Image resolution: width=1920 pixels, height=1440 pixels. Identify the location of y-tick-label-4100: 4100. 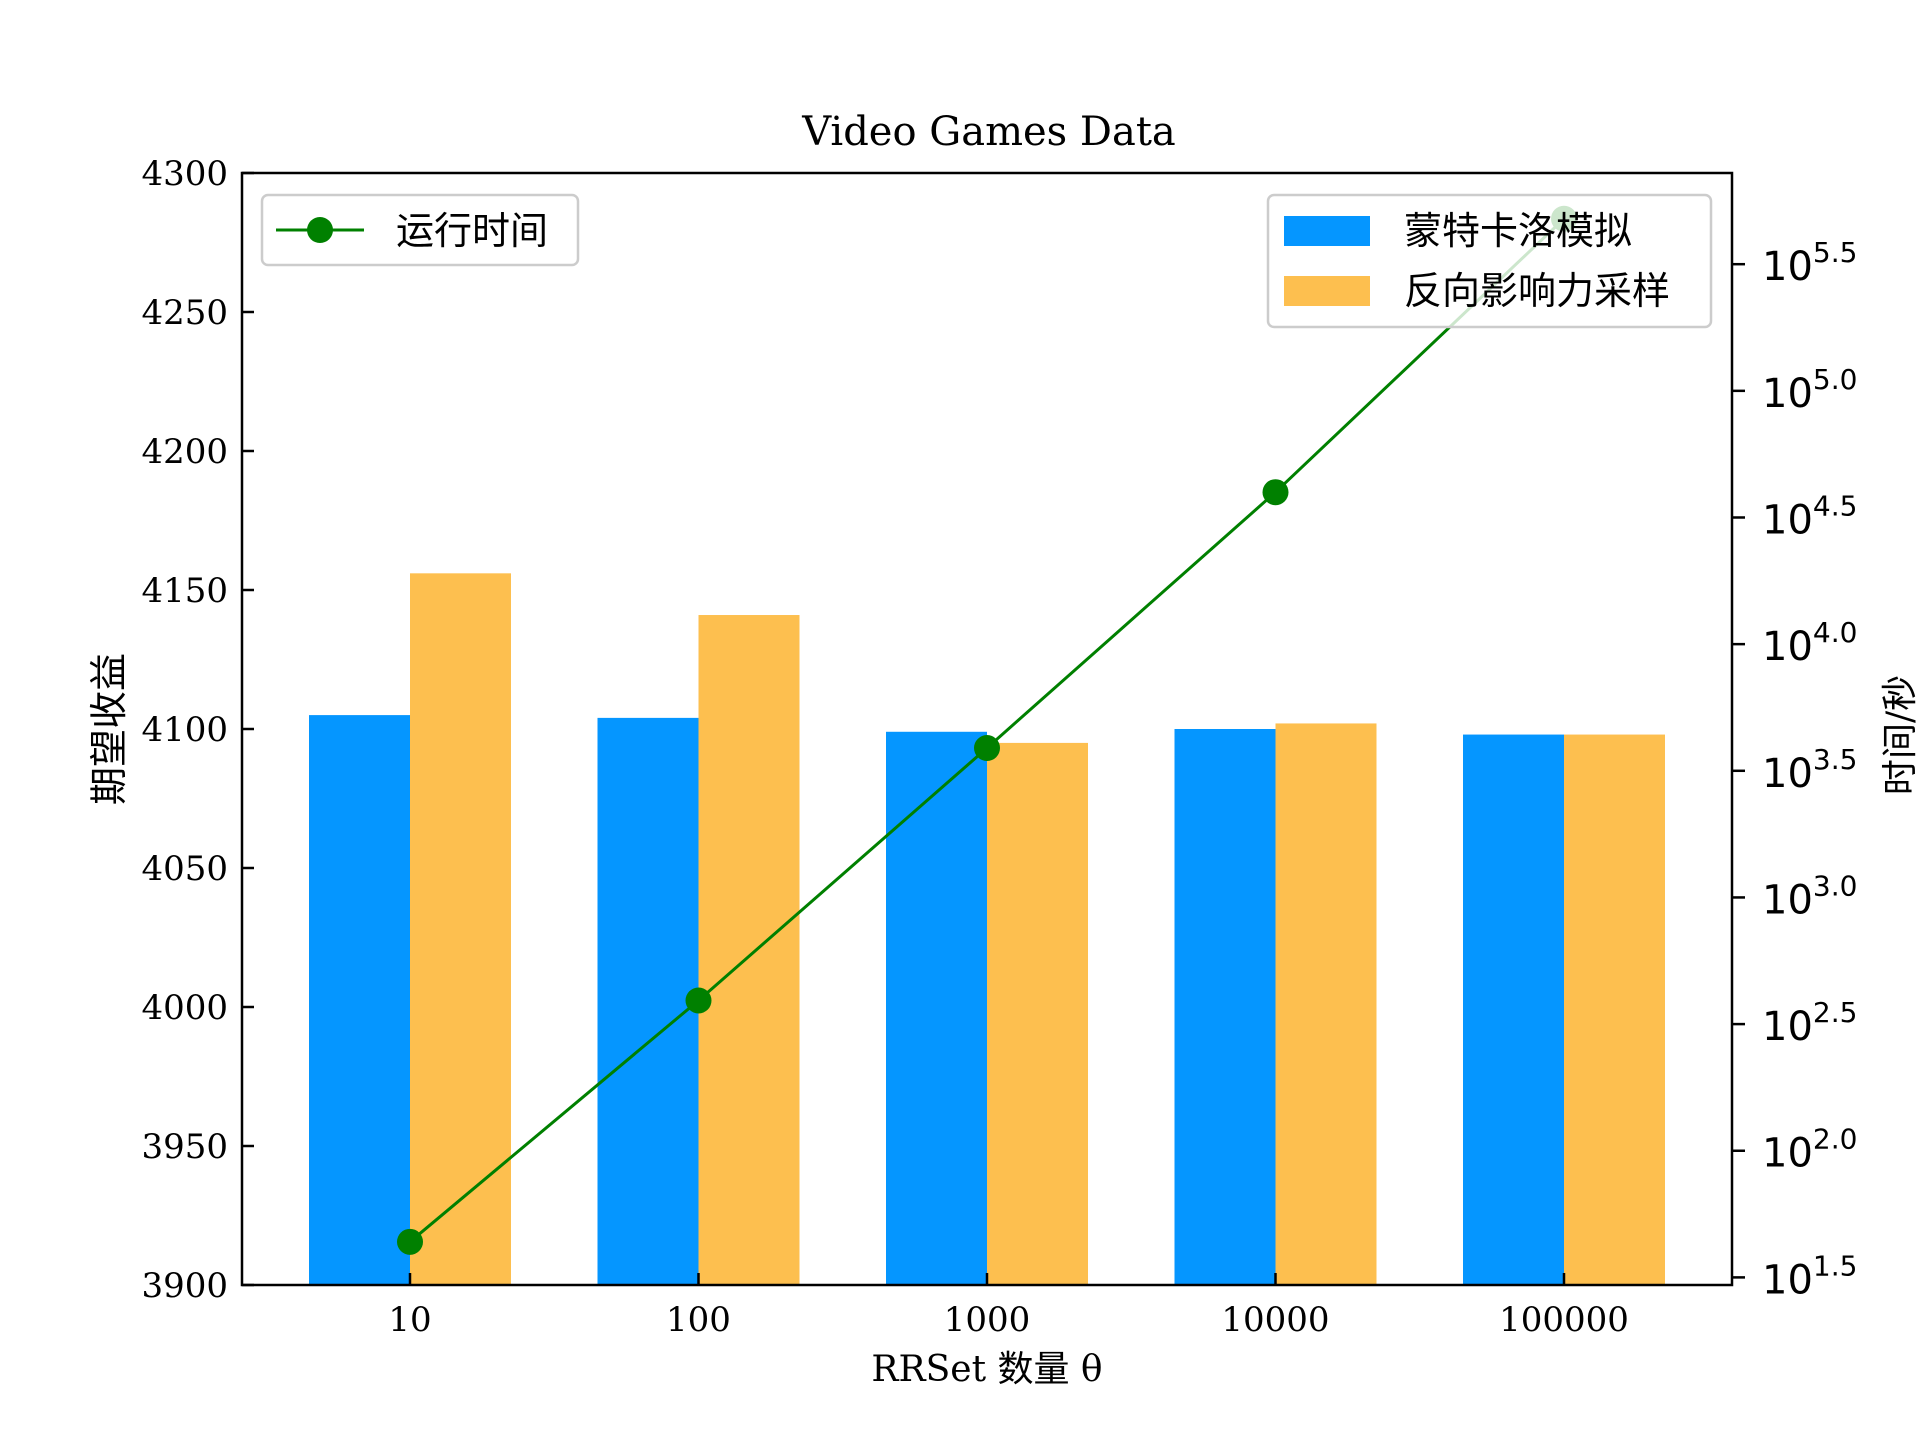
(184, 730).